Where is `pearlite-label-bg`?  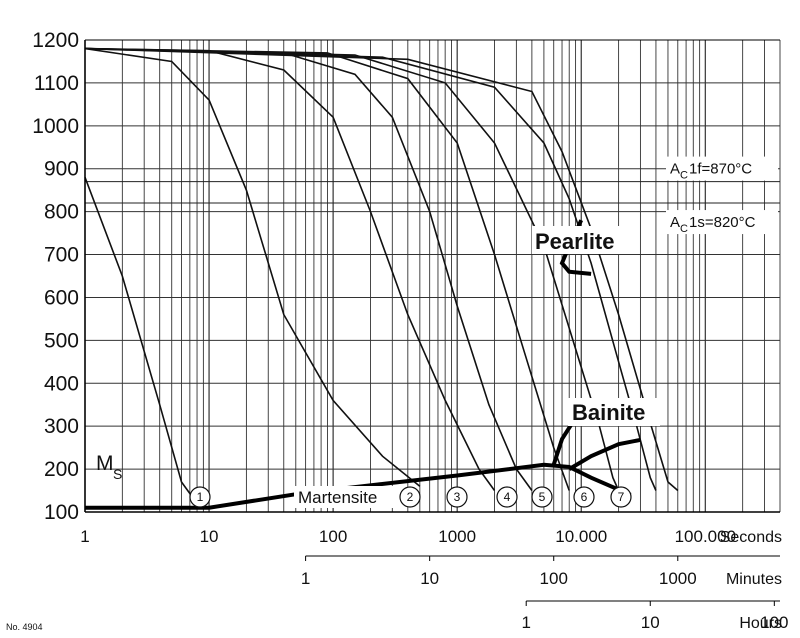
pearlite-label-bg is located at coordinates (580, 240).